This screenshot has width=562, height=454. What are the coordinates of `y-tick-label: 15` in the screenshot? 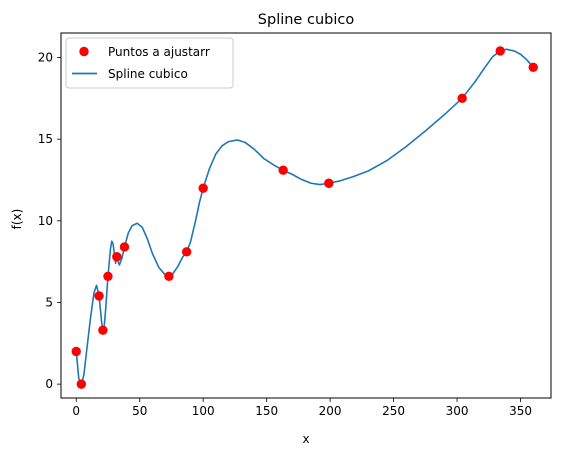 It's located at (45, 139).